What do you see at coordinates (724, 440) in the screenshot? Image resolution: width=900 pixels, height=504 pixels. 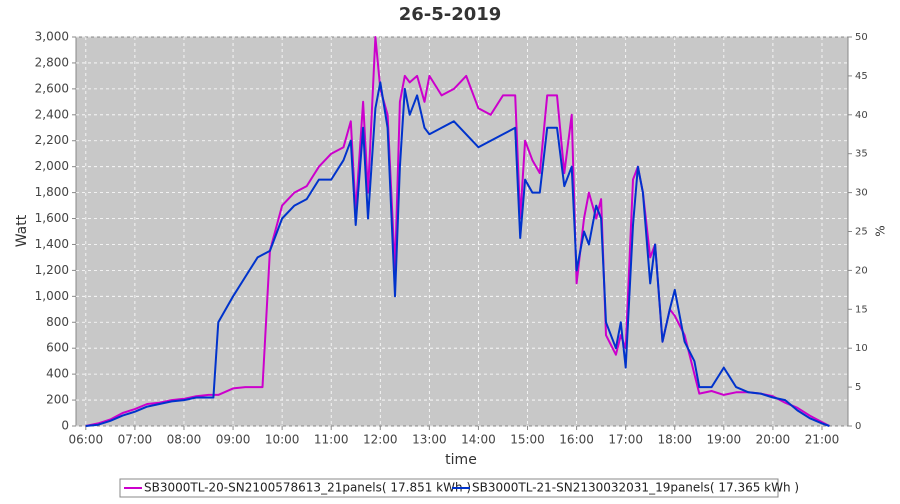 I see `x-tick-label: 19:00` at bounding box center [724, 440].